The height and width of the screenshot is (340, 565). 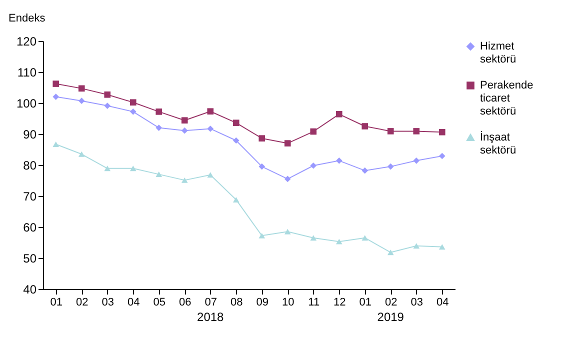 What do you see at coordinates (159, 302) in the screenshot?
I see `x-tick-label: 05` at bounding box center [159, 302].